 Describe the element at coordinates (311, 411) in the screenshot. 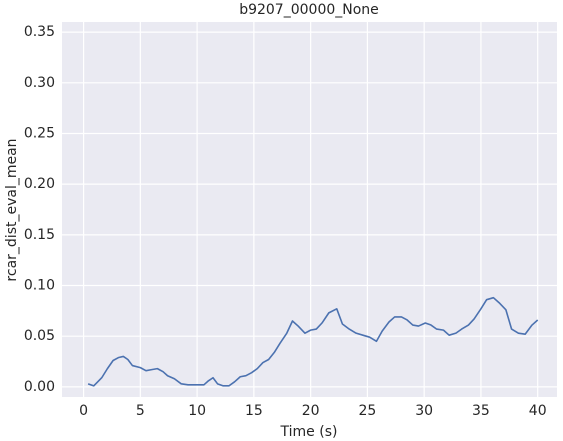

I see `x-tick-label: 20` at that location.